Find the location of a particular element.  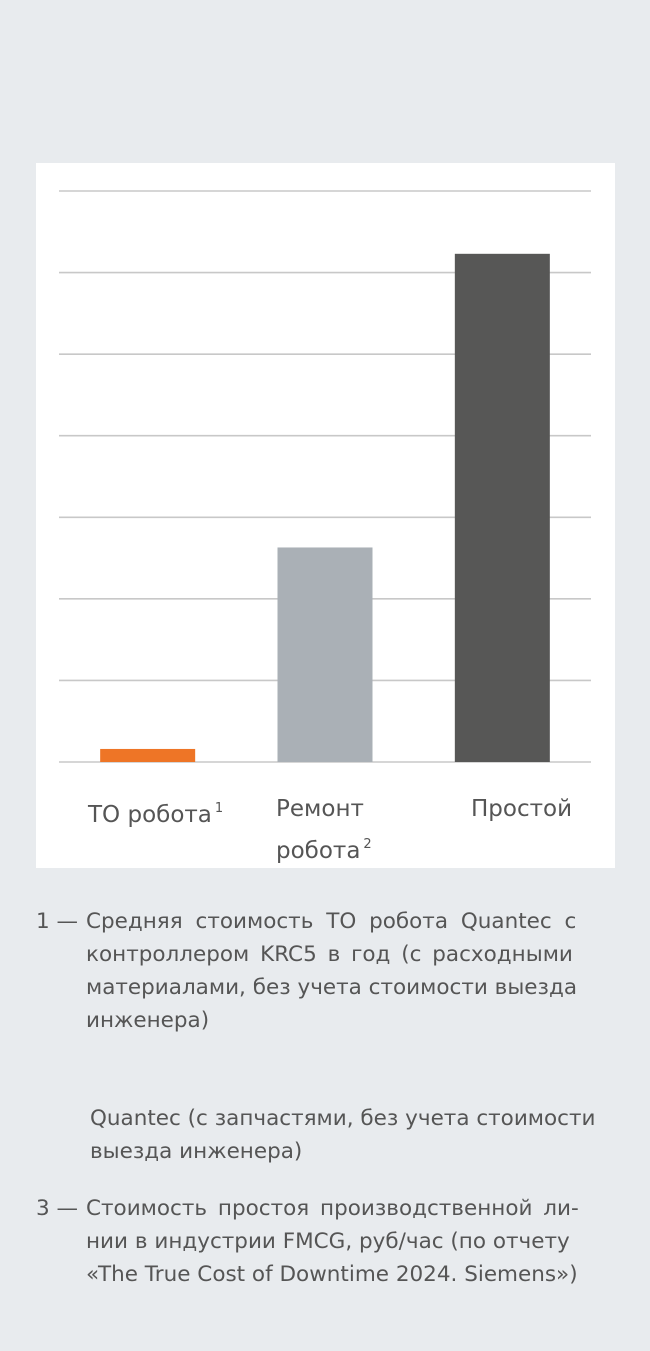

category-label-repair-line2: робота is located at coordinates (318, 851).